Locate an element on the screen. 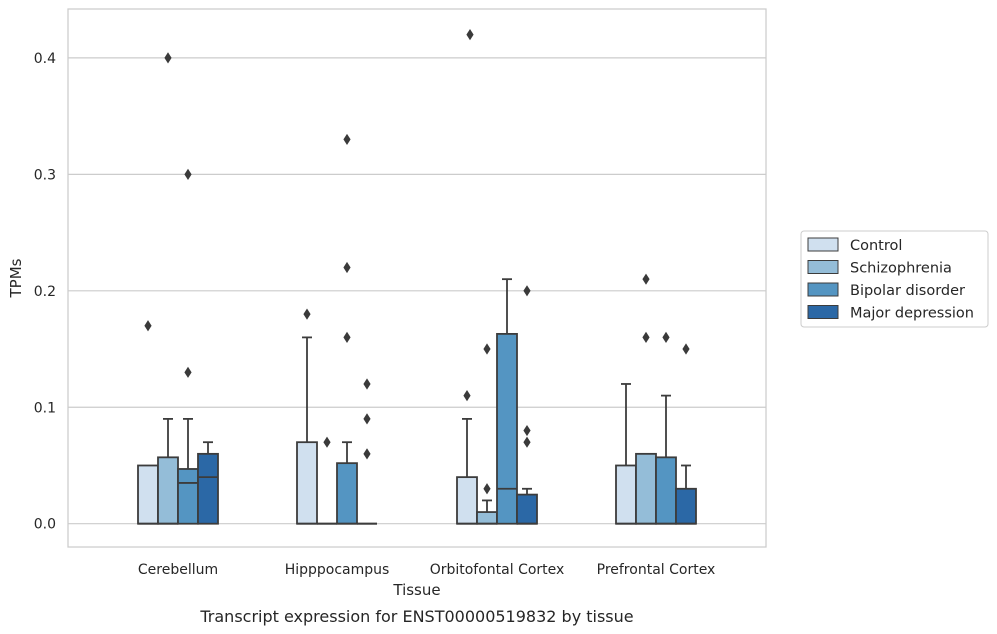 The height and width of the screenshot is (634, 997). legend-label: Control is located at coordinates (876, 246).